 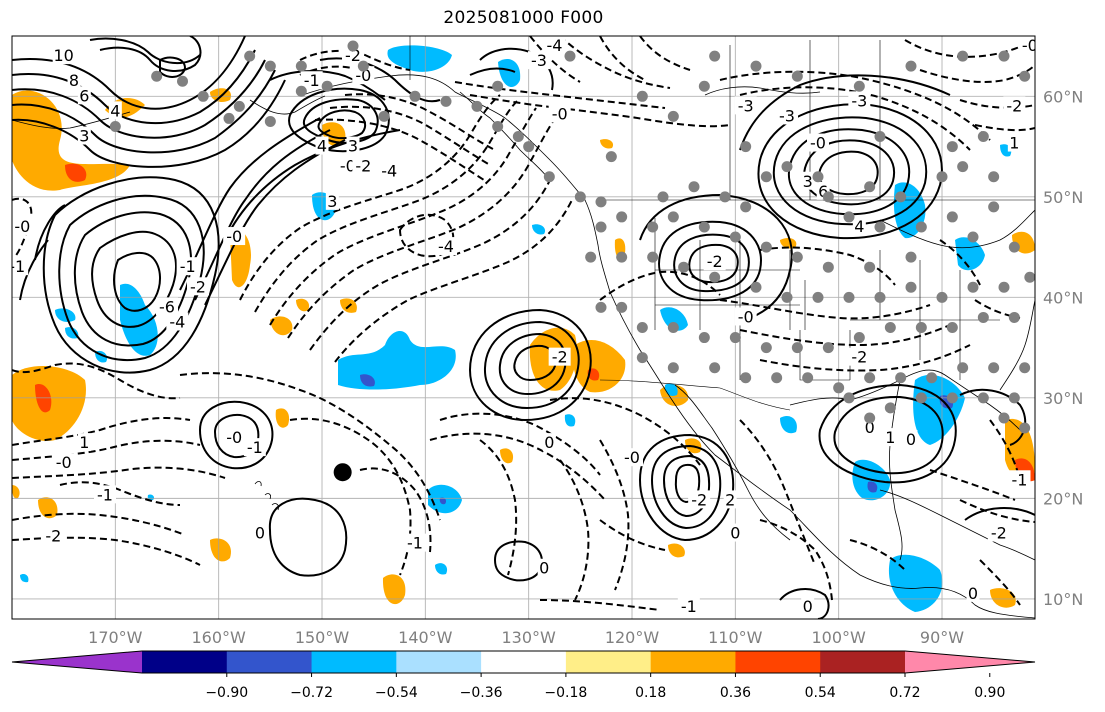 I want to click on lon-tick-label: 90°W, so click(x=942, y=637).